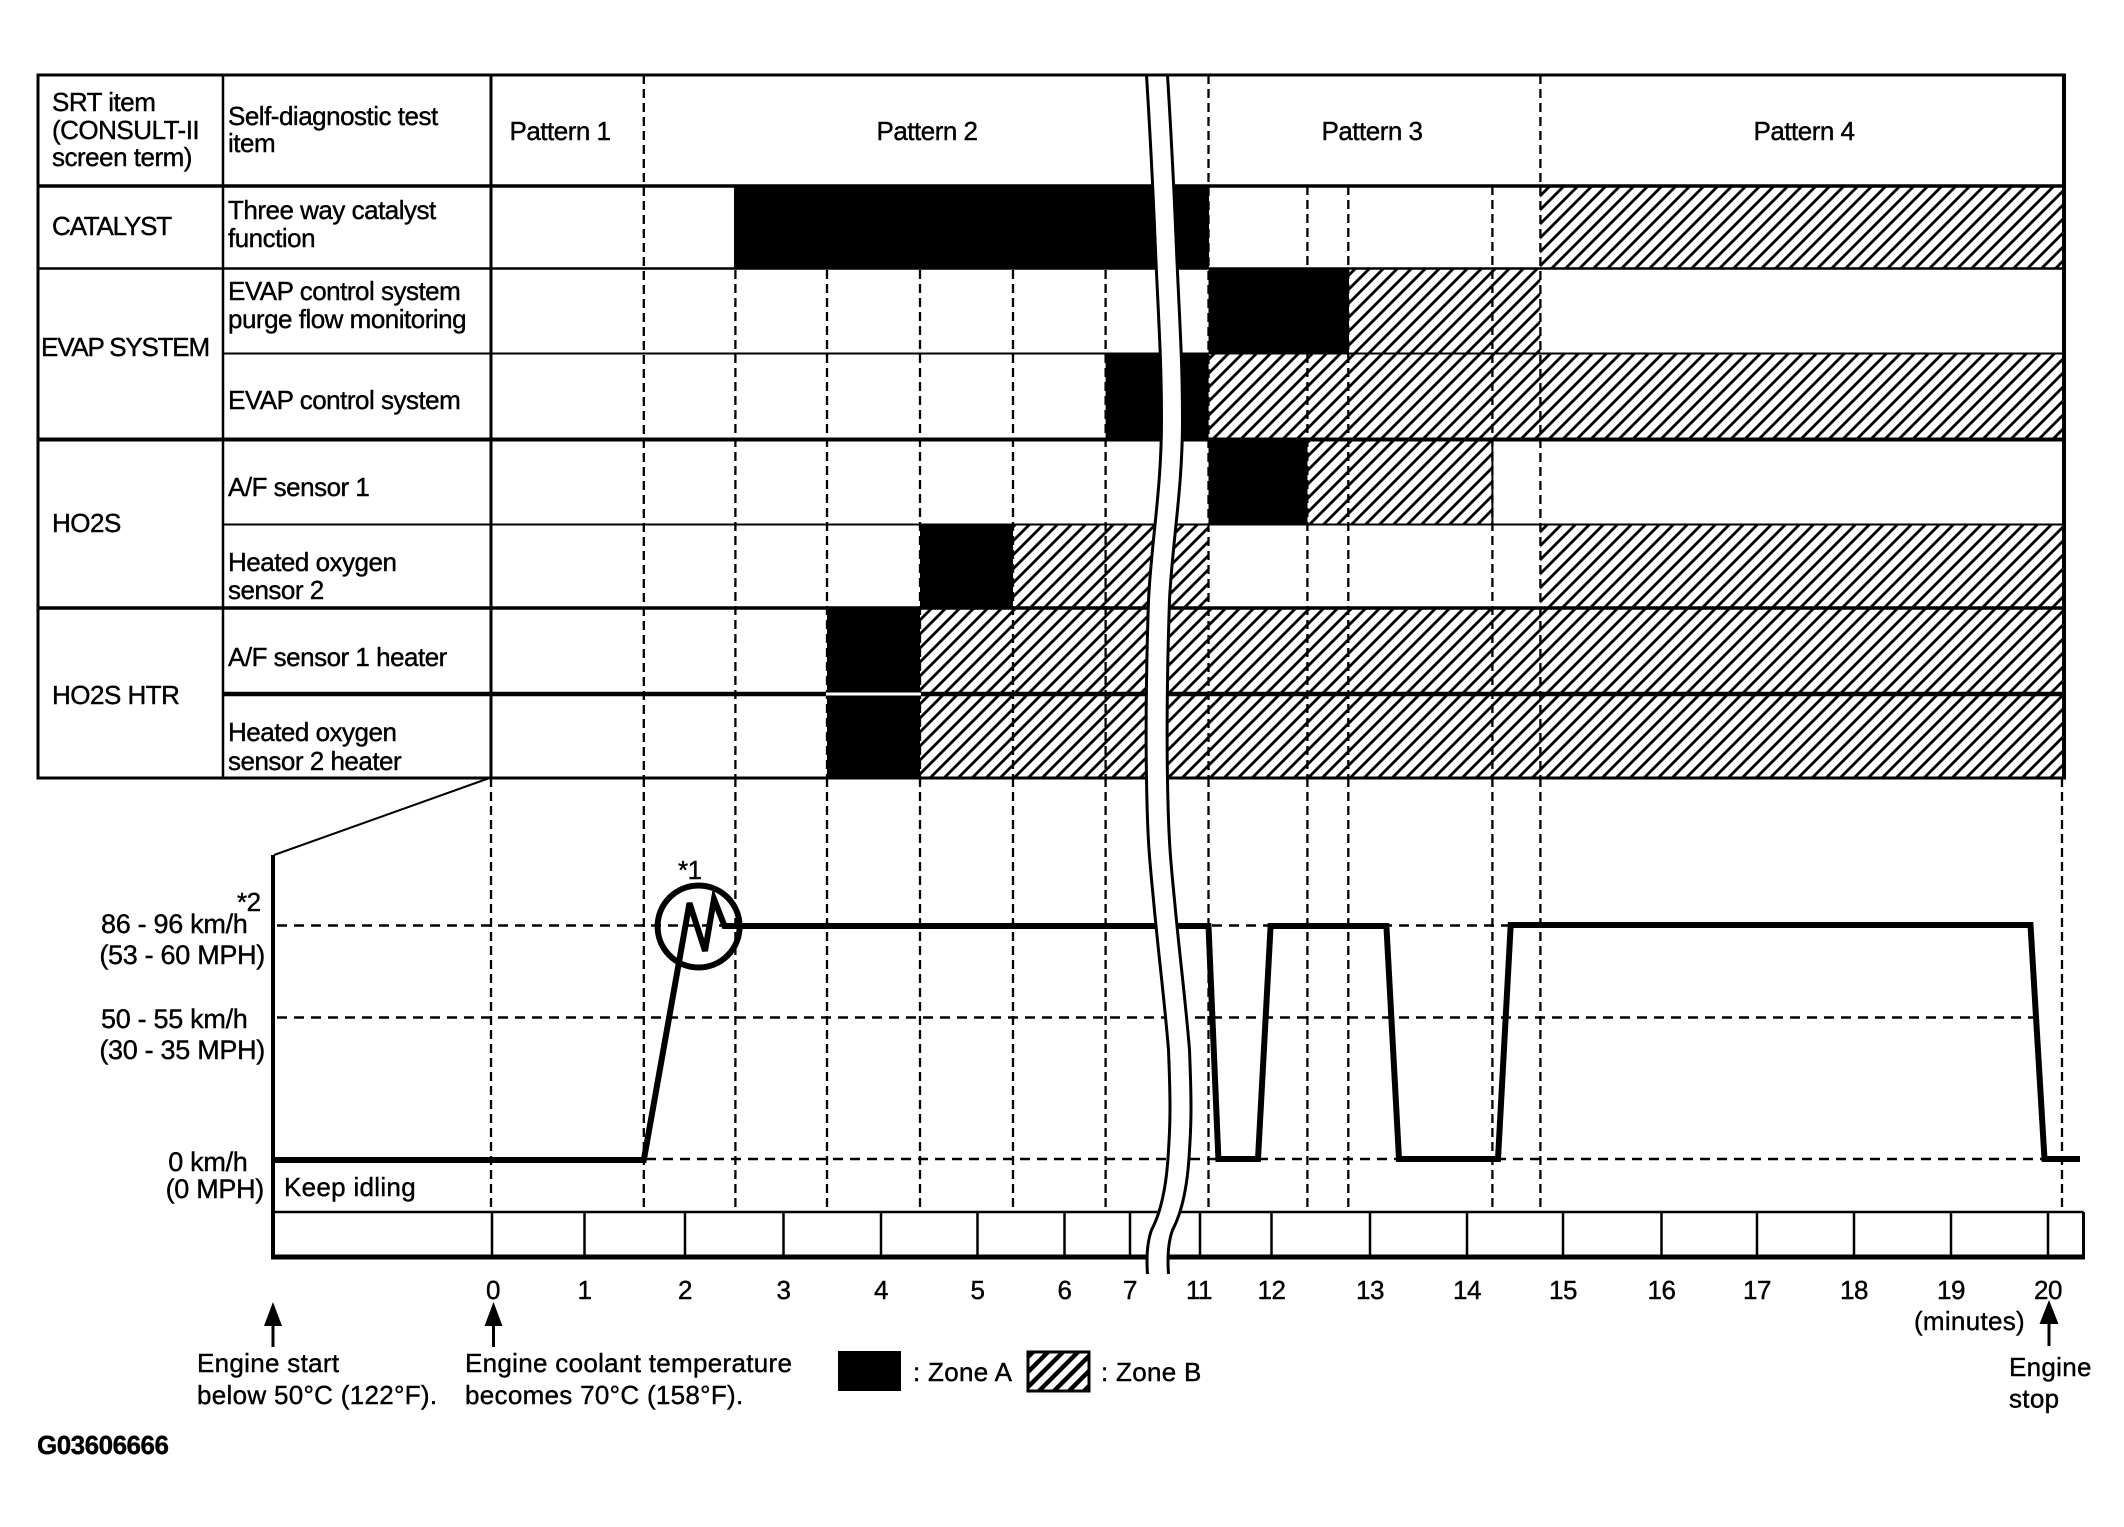  What do you see at coordinates (350, 1187) in the screenshot?
I see `svg-text: Keep idling` at bounding box center [350, 1187].